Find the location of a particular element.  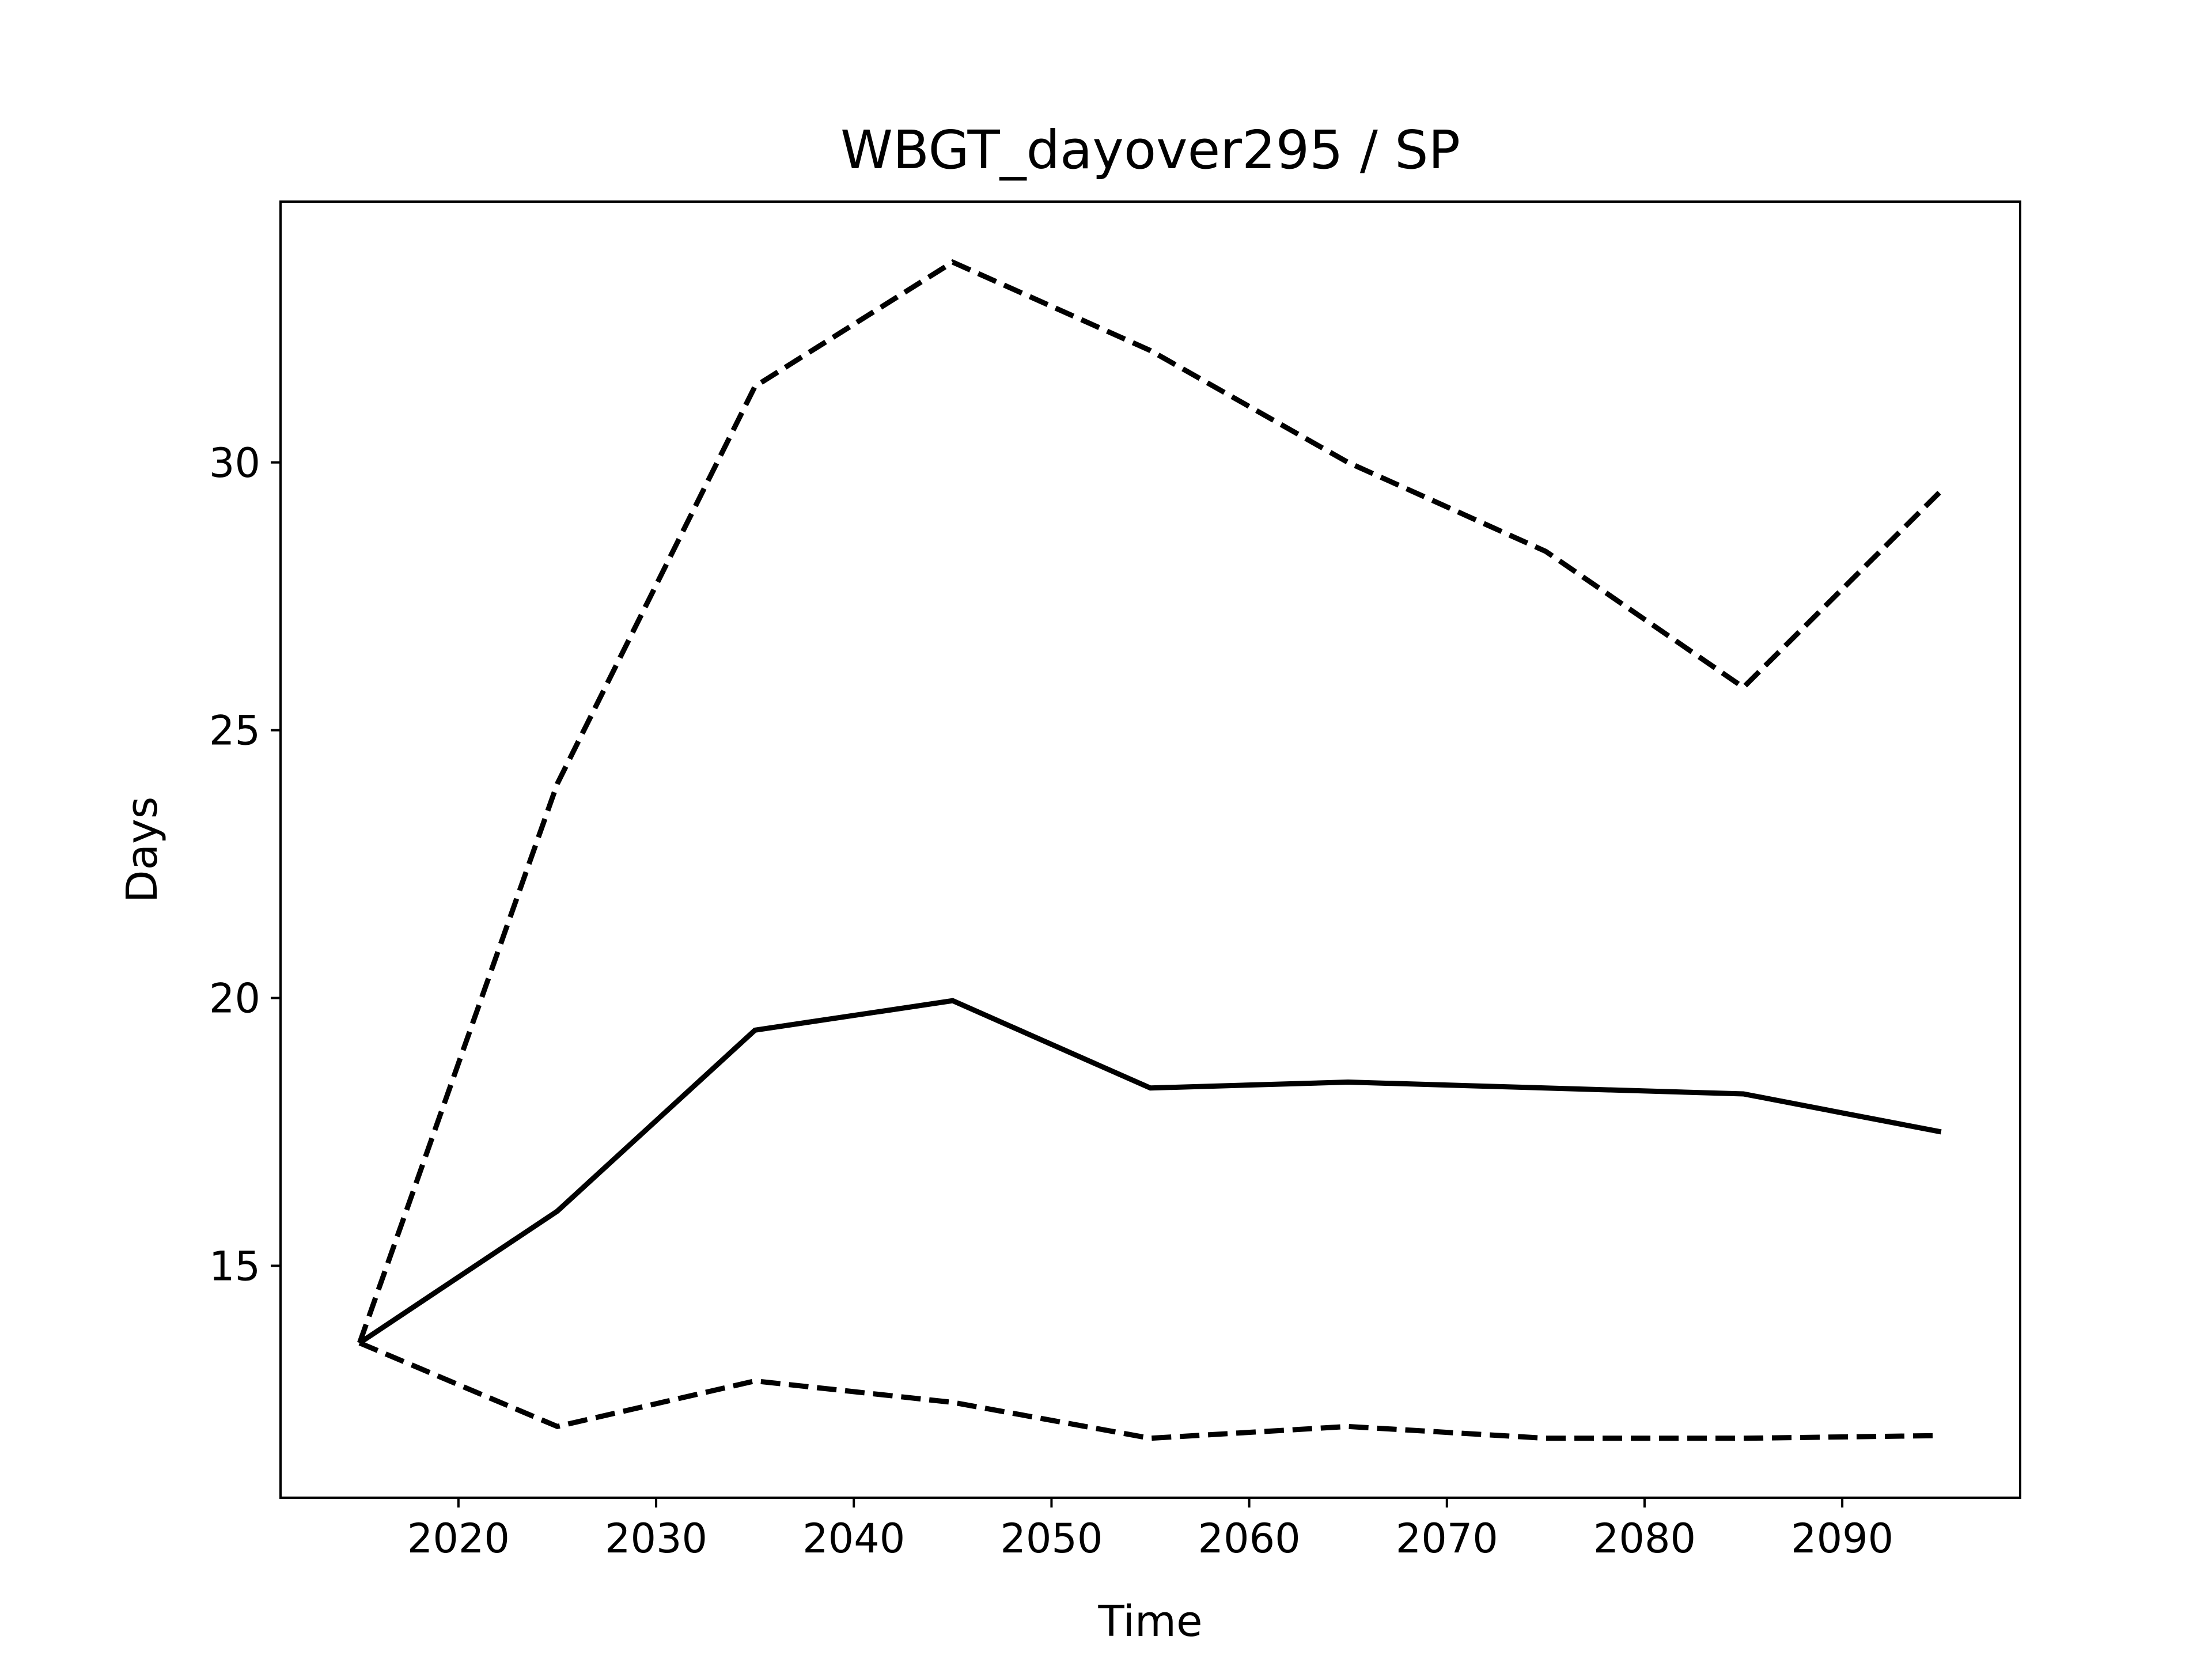

x-tick-label: 2030 is located at coordinates (656, 1538).